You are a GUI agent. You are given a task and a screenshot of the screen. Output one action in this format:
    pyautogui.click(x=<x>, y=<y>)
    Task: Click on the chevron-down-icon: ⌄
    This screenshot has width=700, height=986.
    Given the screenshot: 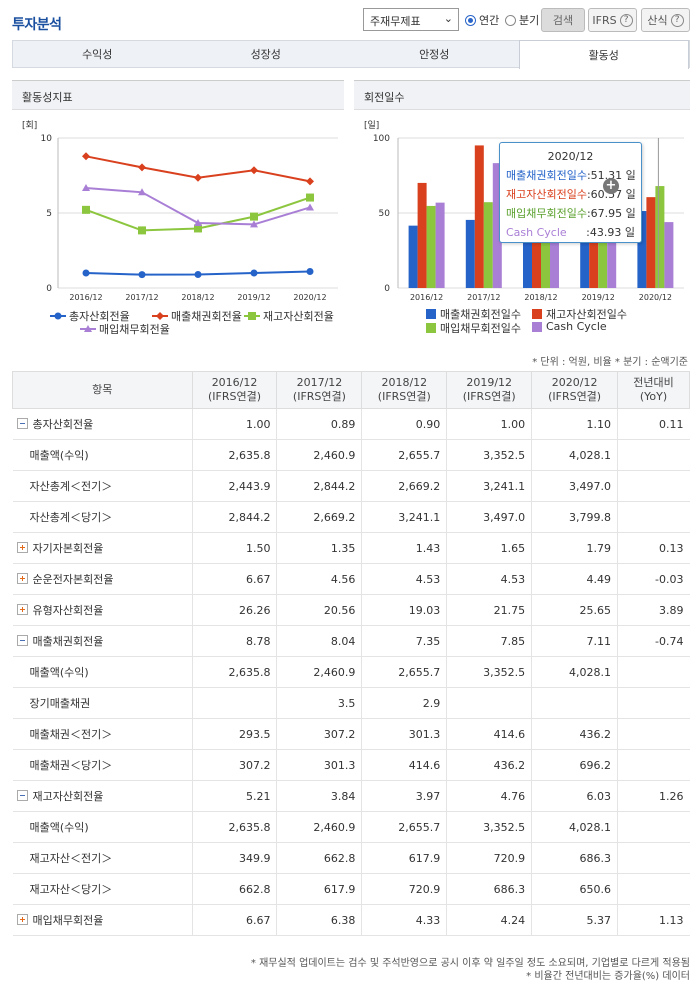 What is the action you would take?
    pyautogui.click(x=448, y=18)
    